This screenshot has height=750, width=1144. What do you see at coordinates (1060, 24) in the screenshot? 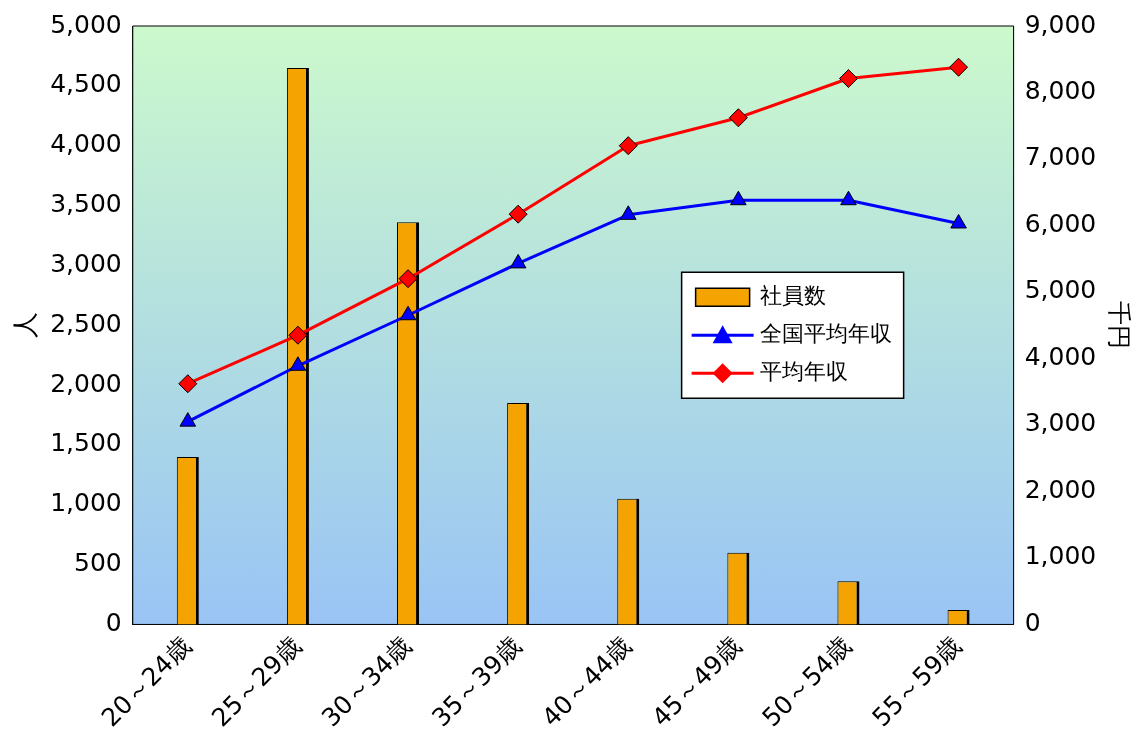
I see `y2-tick-label: 9,000` at bounding box center [1060, 24].